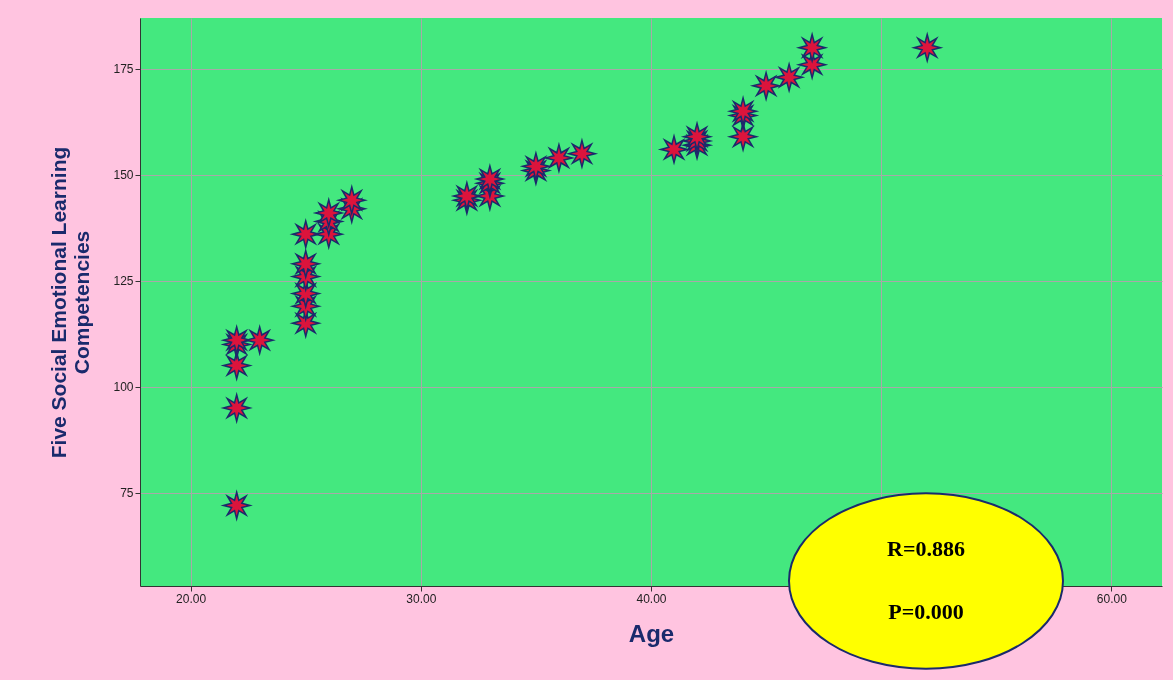  Describe the element at coordinates (127, 493) in the screenshot. I see `y-tick-label: 75` at that location.